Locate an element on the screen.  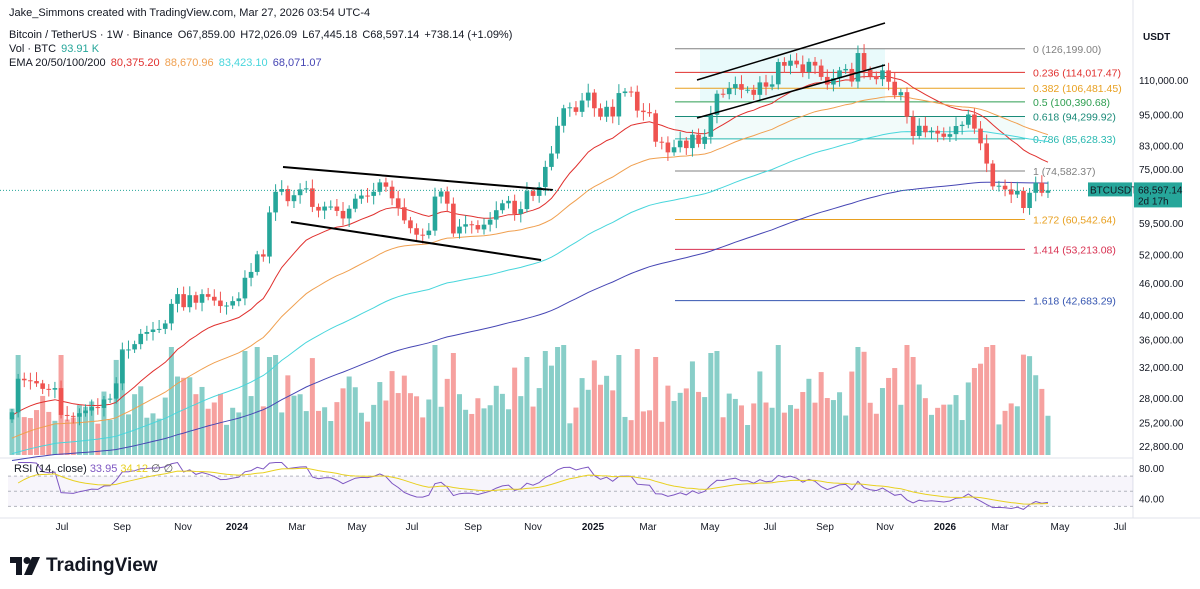
ohlc-high: H72,026.09 is located at coordinates (269, 35).